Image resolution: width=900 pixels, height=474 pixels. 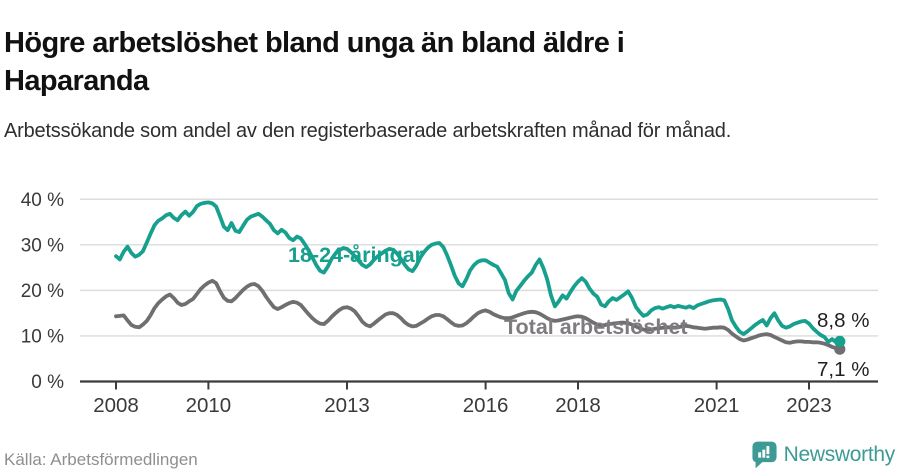 What do you see at coordinates (596, 327) in the screenshot?
I see `series-label-total: Total arbetslöshet` at bounding box center [596, 327].